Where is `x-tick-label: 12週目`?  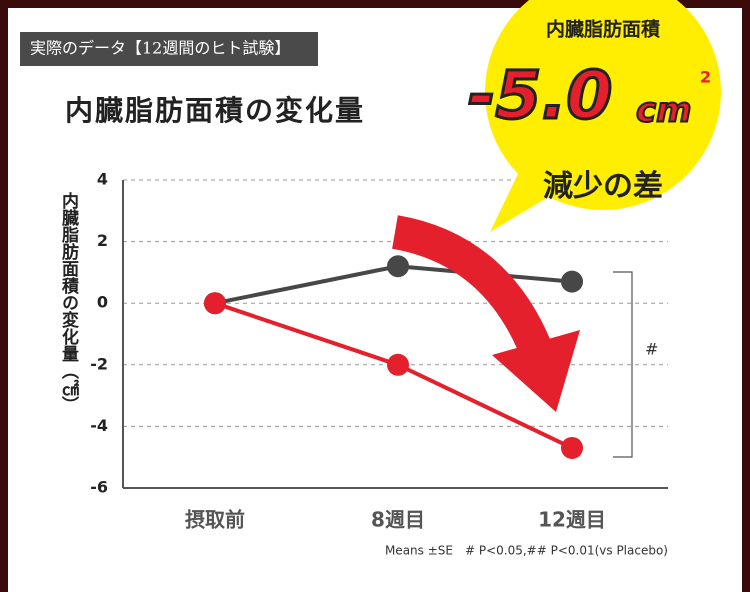 x-tick-label: 12週目 is located at coordinates (572, 520).